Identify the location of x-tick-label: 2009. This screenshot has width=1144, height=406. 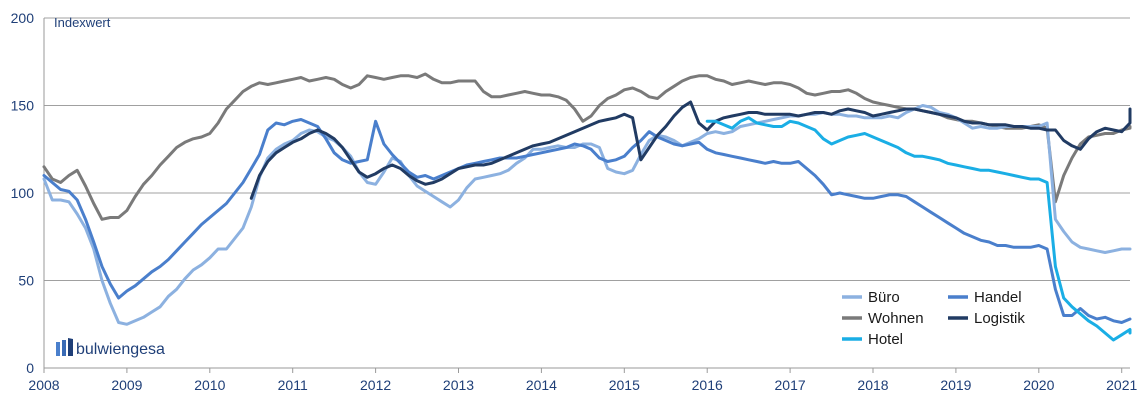
(126, 385).